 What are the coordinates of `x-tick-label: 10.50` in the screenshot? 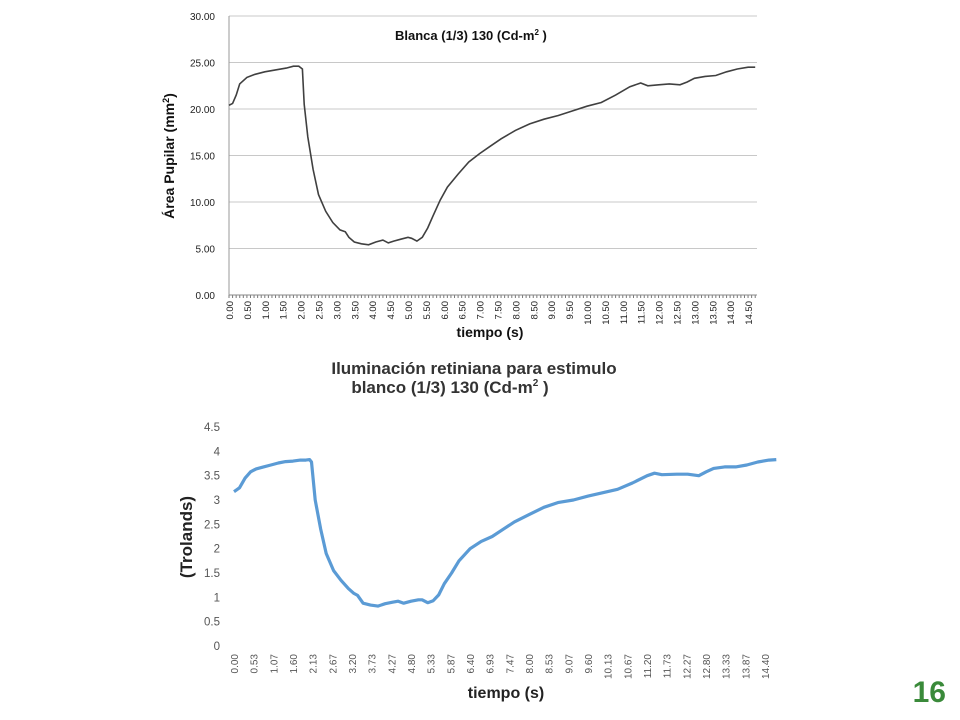 It's located at (606, 313).